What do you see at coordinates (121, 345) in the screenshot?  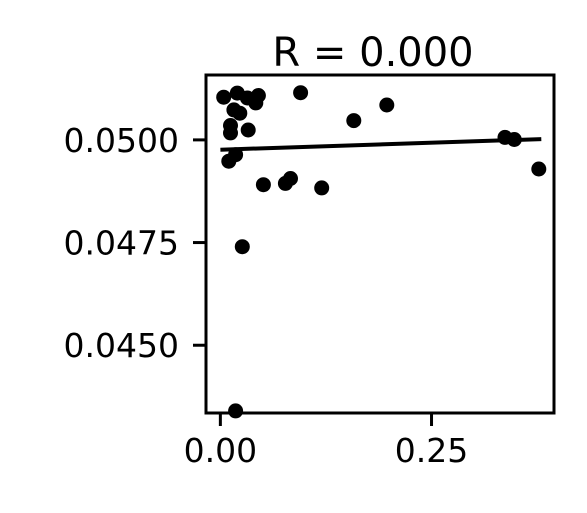 I see `y-tick-label-1: 0.0450` at bounding box center [121, 345].